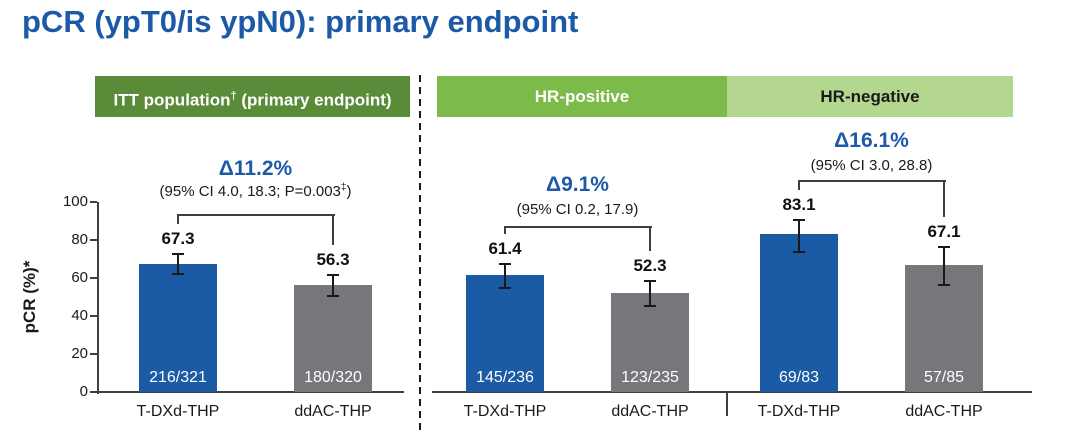 Image resolution: width=1080 pixels, height=431 pixels. I want to click on y-tick-label: 100, so click(75, 201).